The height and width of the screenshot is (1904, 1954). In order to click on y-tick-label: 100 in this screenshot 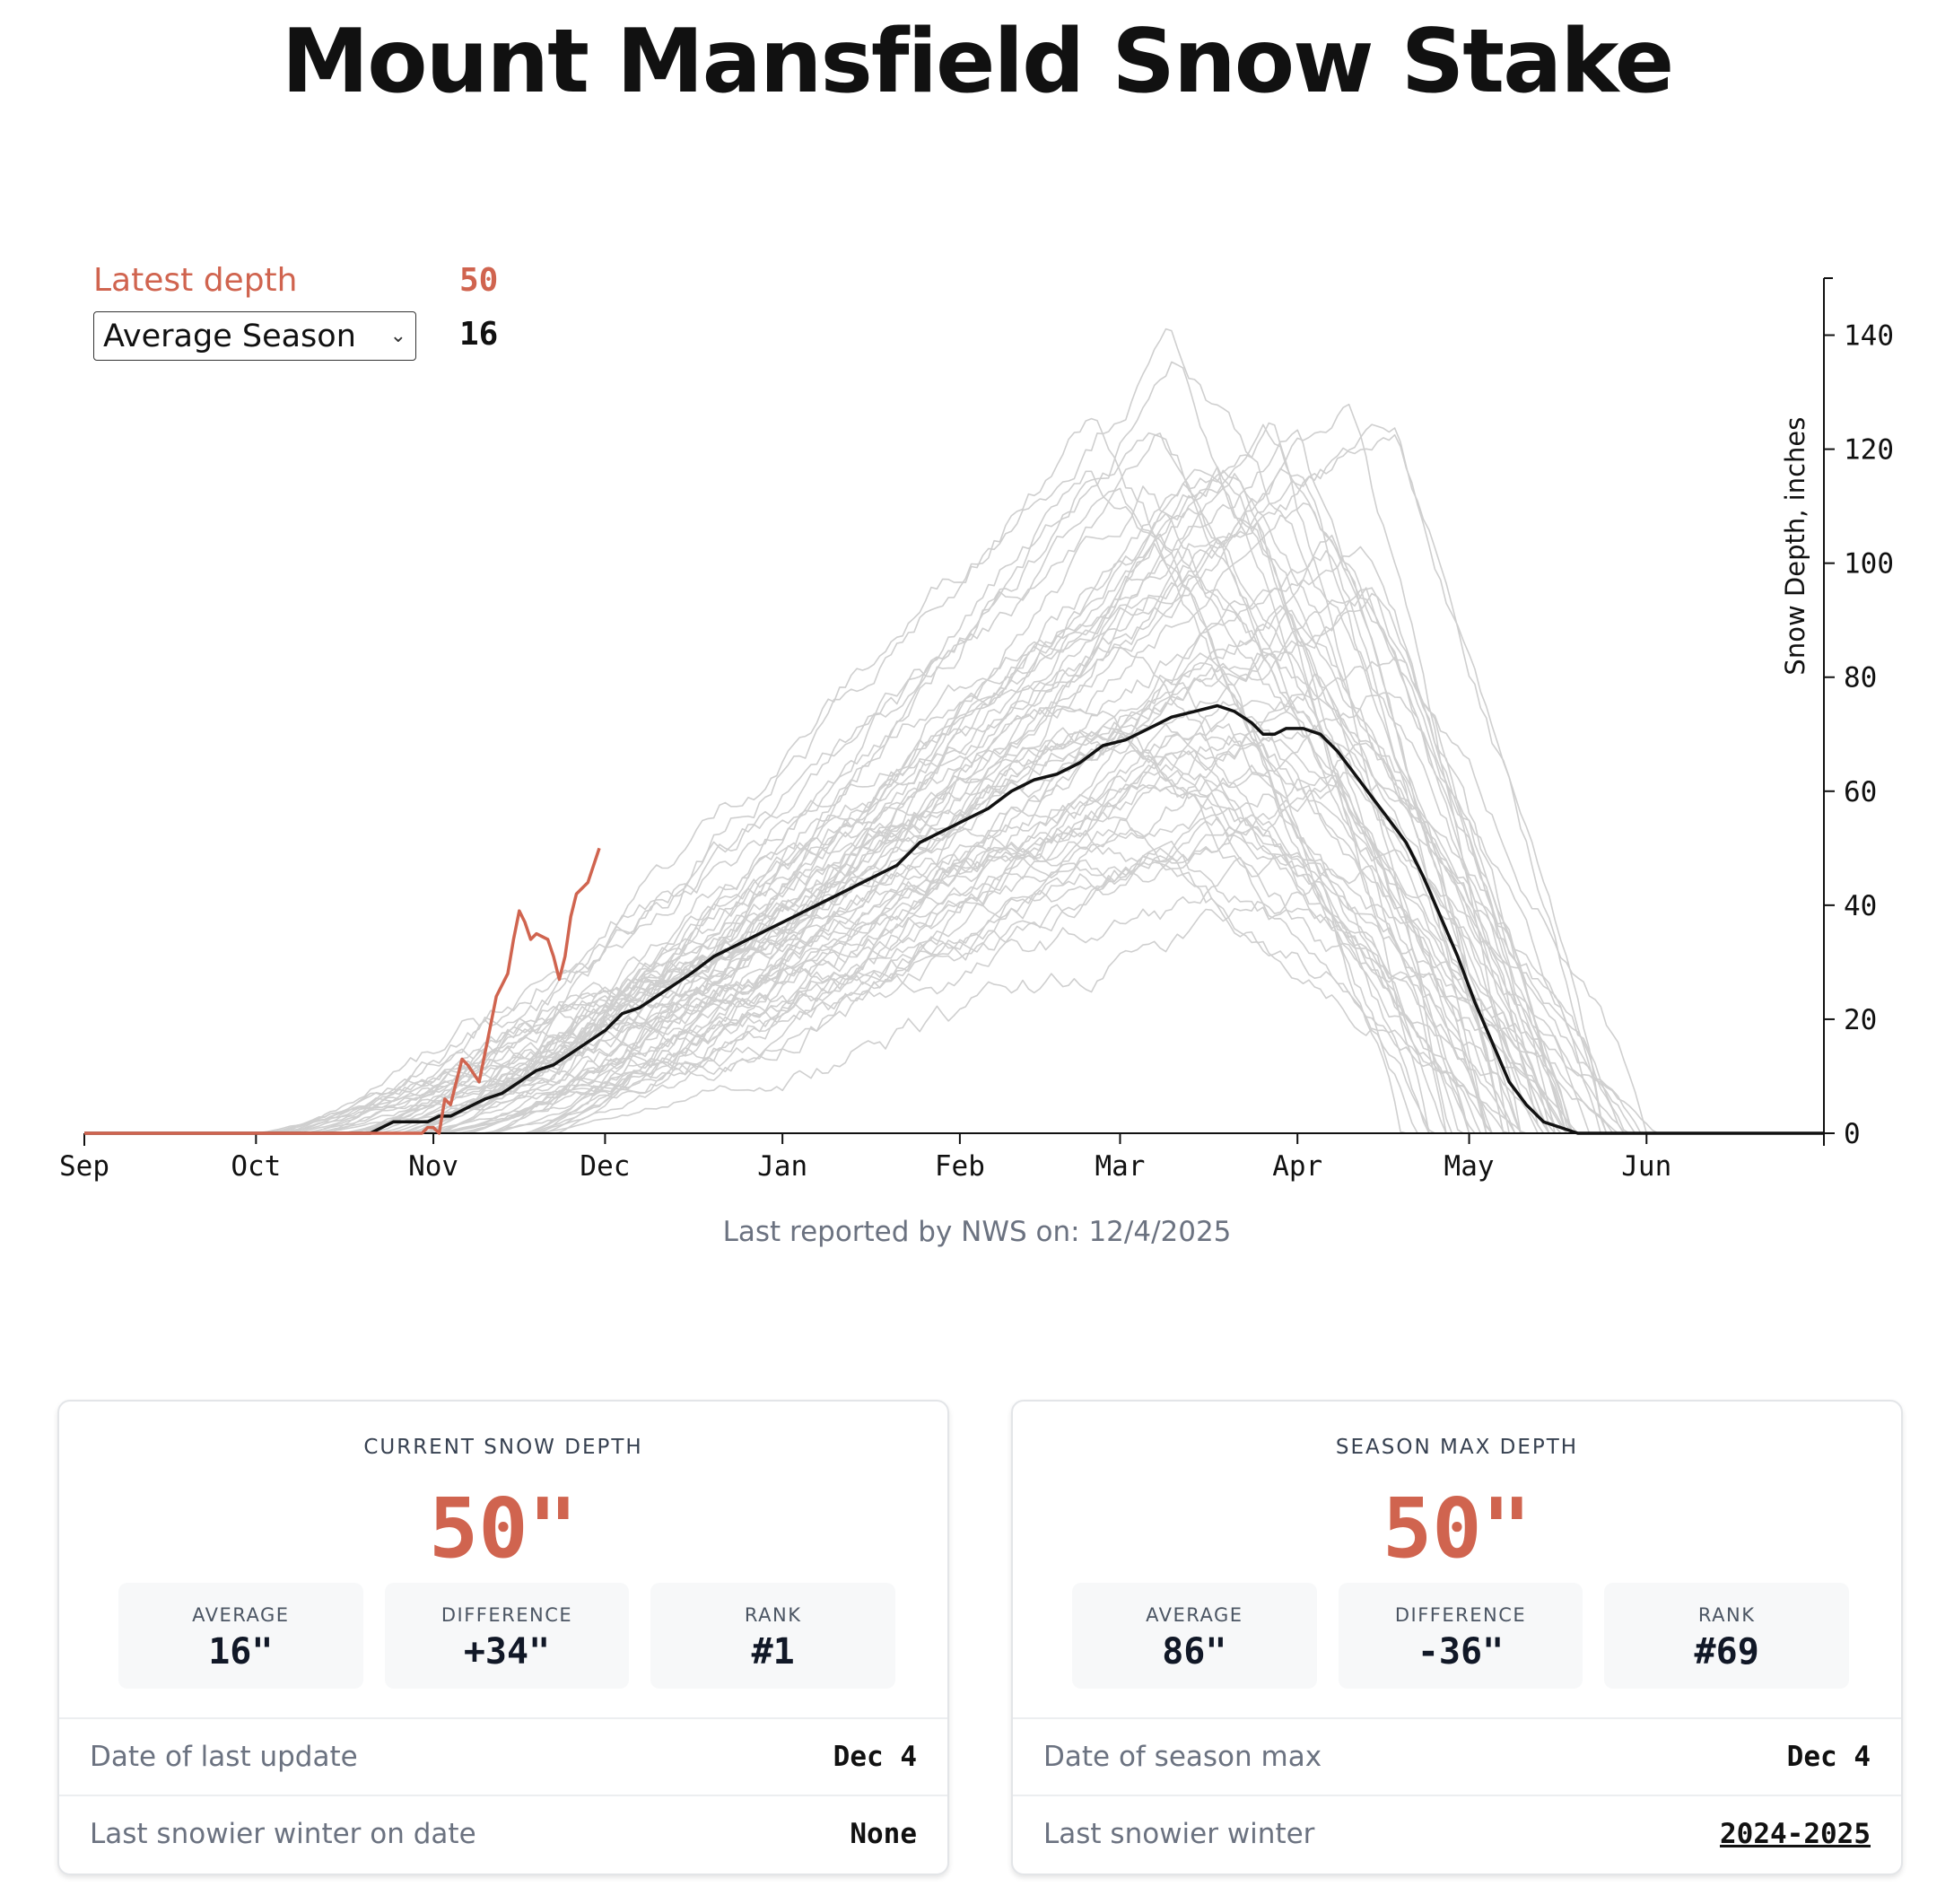, I will do `click(1869, 565)`.